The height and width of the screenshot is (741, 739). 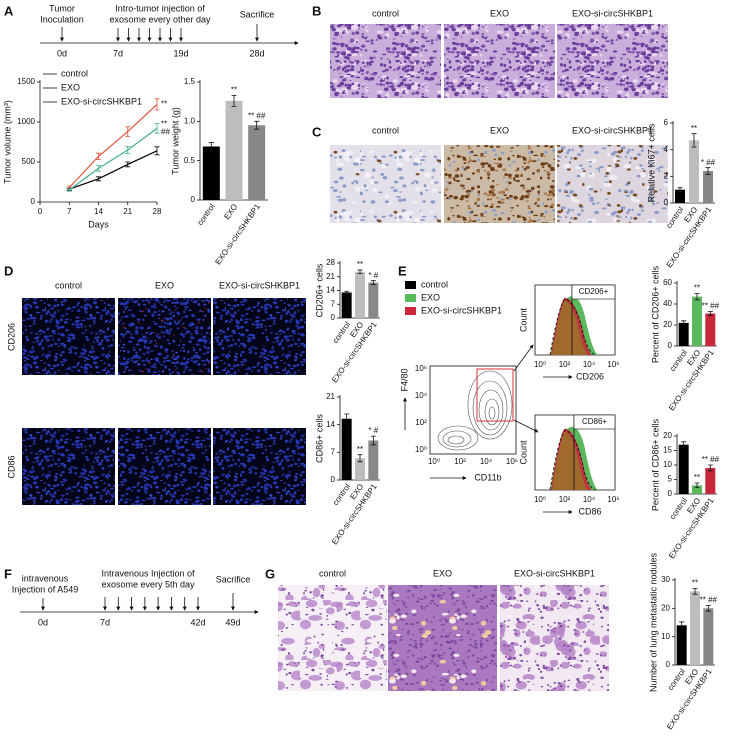 What do you see at coordinates (526, 426) in the screenshot?
I see `arrow` at bounding box center [526, 426].